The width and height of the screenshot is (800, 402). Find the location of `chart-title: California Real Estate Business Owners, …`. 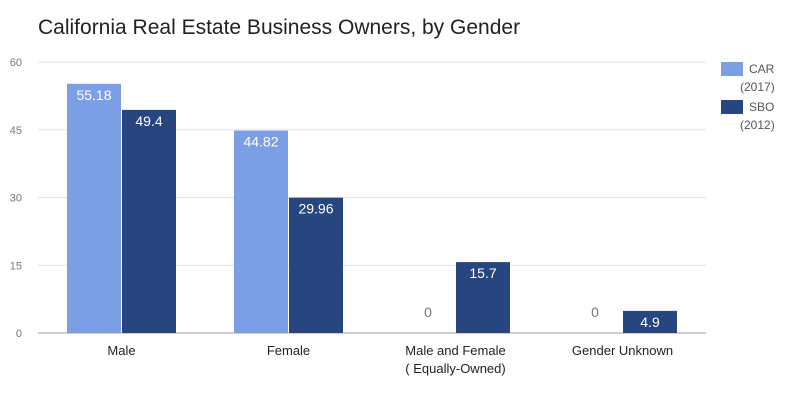

chart-title: California Real Estate Business Owners, … is located at coordinates (279, 27).